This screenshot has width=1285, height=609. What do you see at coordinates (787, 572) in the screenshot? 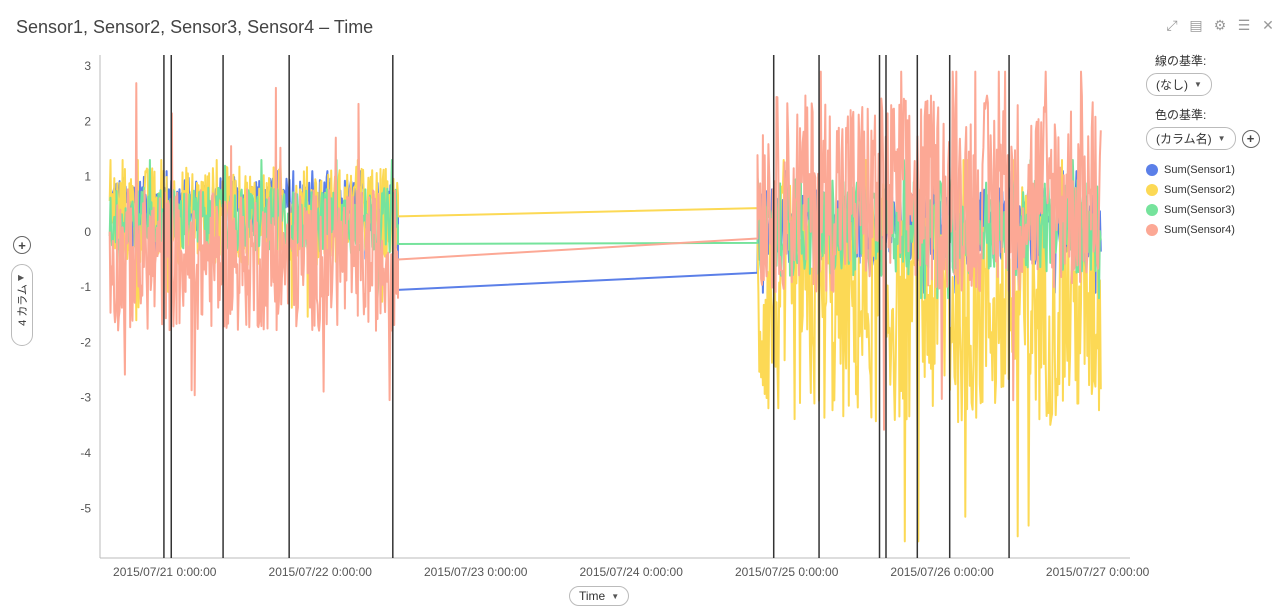
I see `x-tick-label: 2015/07/25 0:00:00` at bounding box center [787, 572].